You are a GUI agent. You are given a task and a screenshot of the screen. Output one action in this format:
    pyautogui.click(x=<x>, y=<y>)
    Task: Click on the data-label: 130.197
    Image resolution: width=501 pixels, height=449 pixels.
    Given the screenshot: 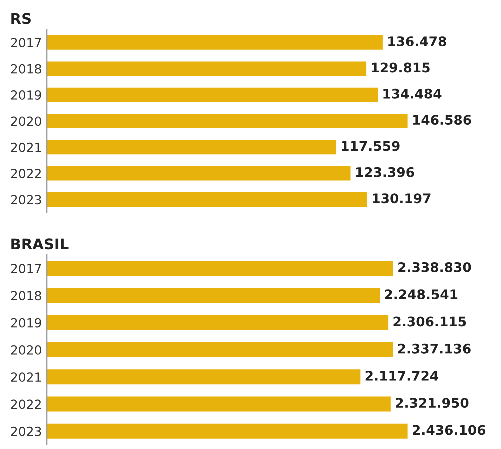 What is the action you would take?
    pyautogui.click(x=402, y=199)
    